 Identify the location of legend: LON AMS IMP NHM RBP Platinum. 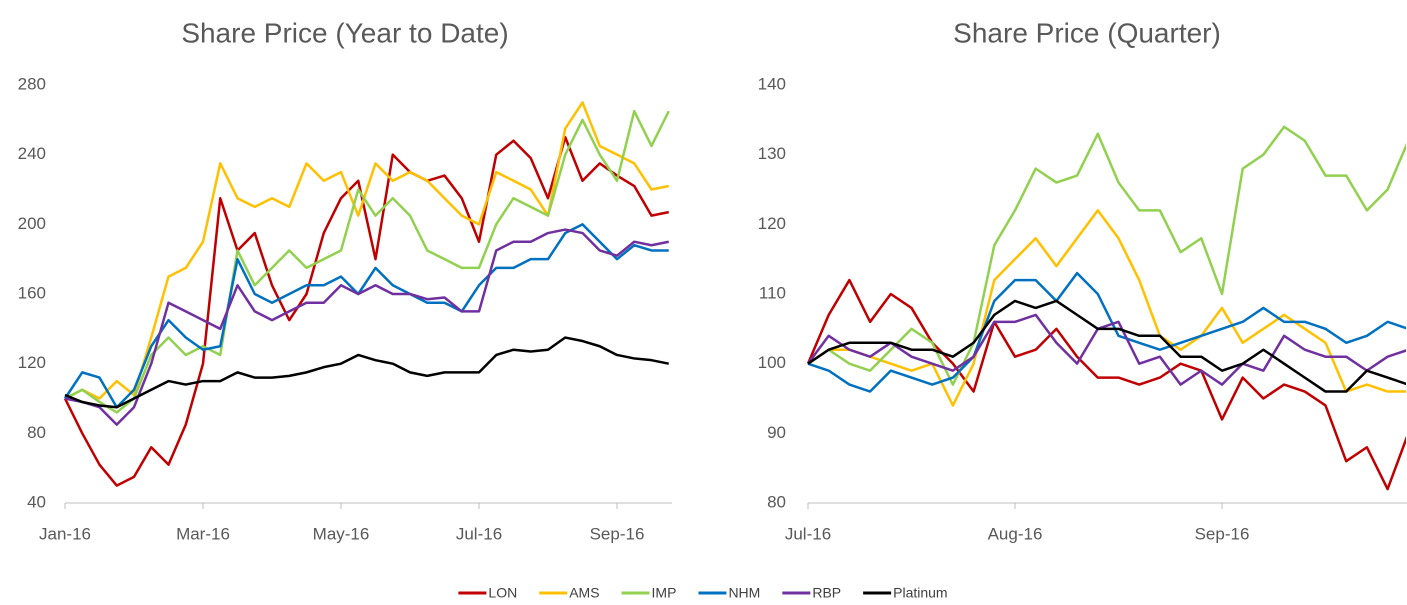
(703, 593).